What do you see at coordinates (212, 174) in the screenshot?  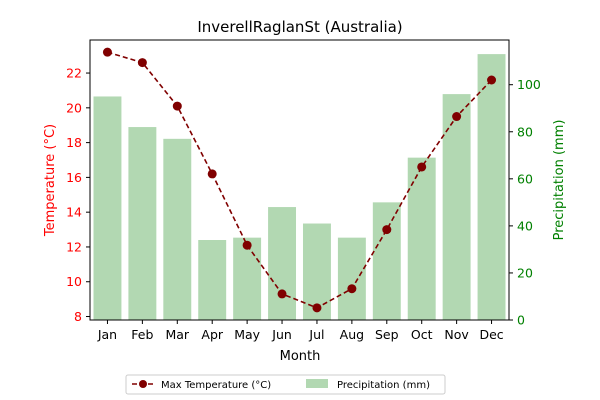 I see `temperature-point-apr` at bounding box center [212, 174].